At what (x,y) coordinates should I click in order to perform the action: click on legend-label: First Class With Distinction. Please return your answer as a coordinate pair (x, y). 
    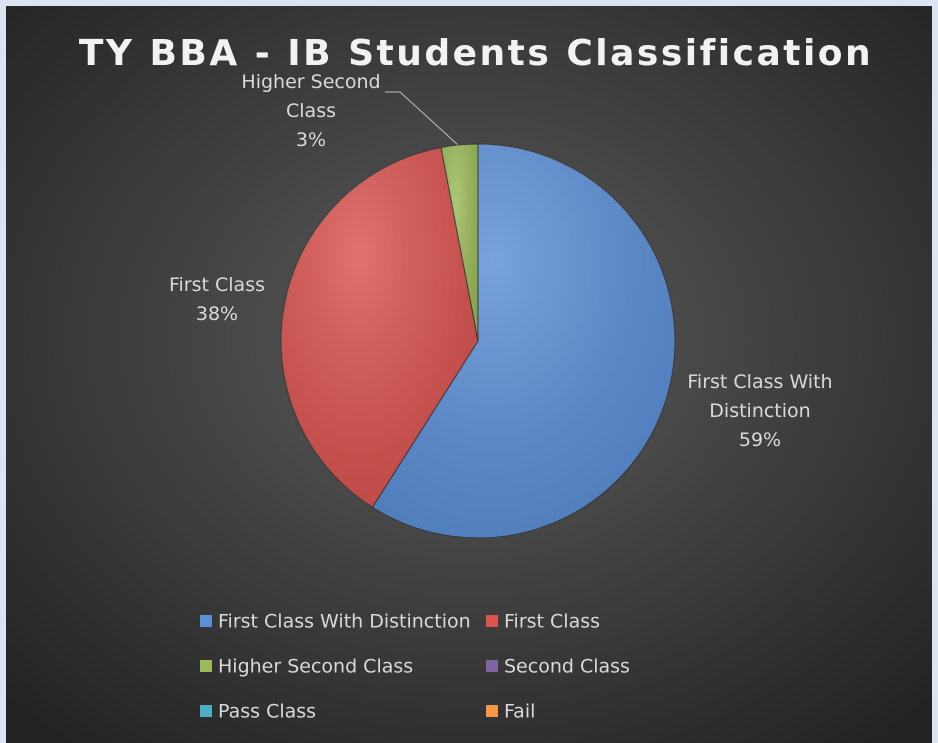
    Looking at the image, I should click on (344, 622).